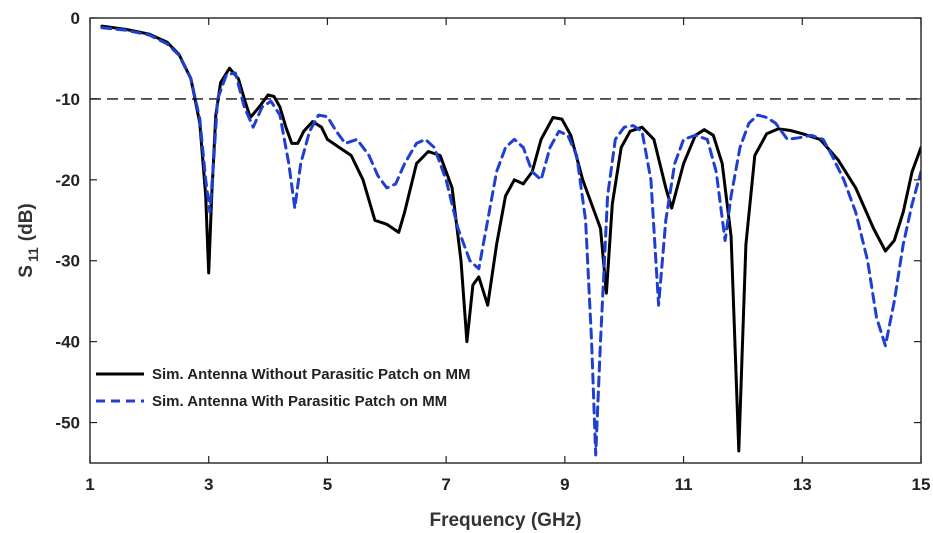 The height and width of the screenshot is (533, 933). What do you see at coordinates (89, 484) in the screenshot?
I see `x-tick-label: 1` at bounding box center [89, 484].